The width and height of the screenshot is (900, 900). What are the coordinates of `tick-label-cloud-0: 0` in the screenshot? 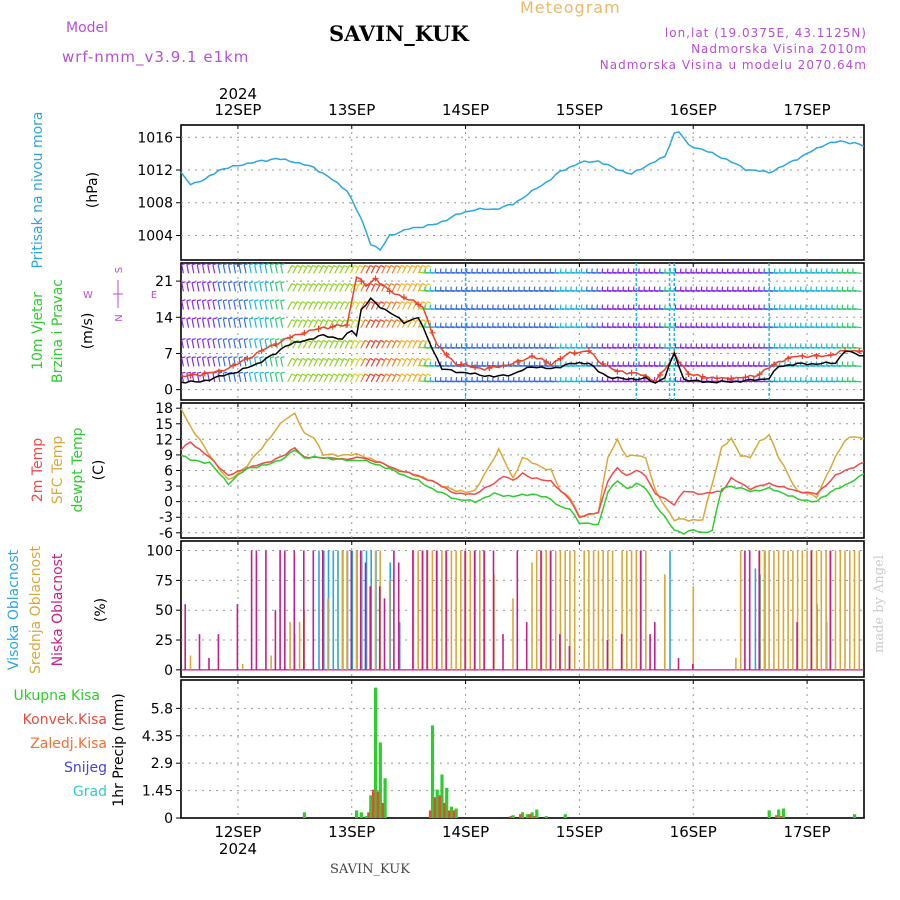 It's located at (168, 671).